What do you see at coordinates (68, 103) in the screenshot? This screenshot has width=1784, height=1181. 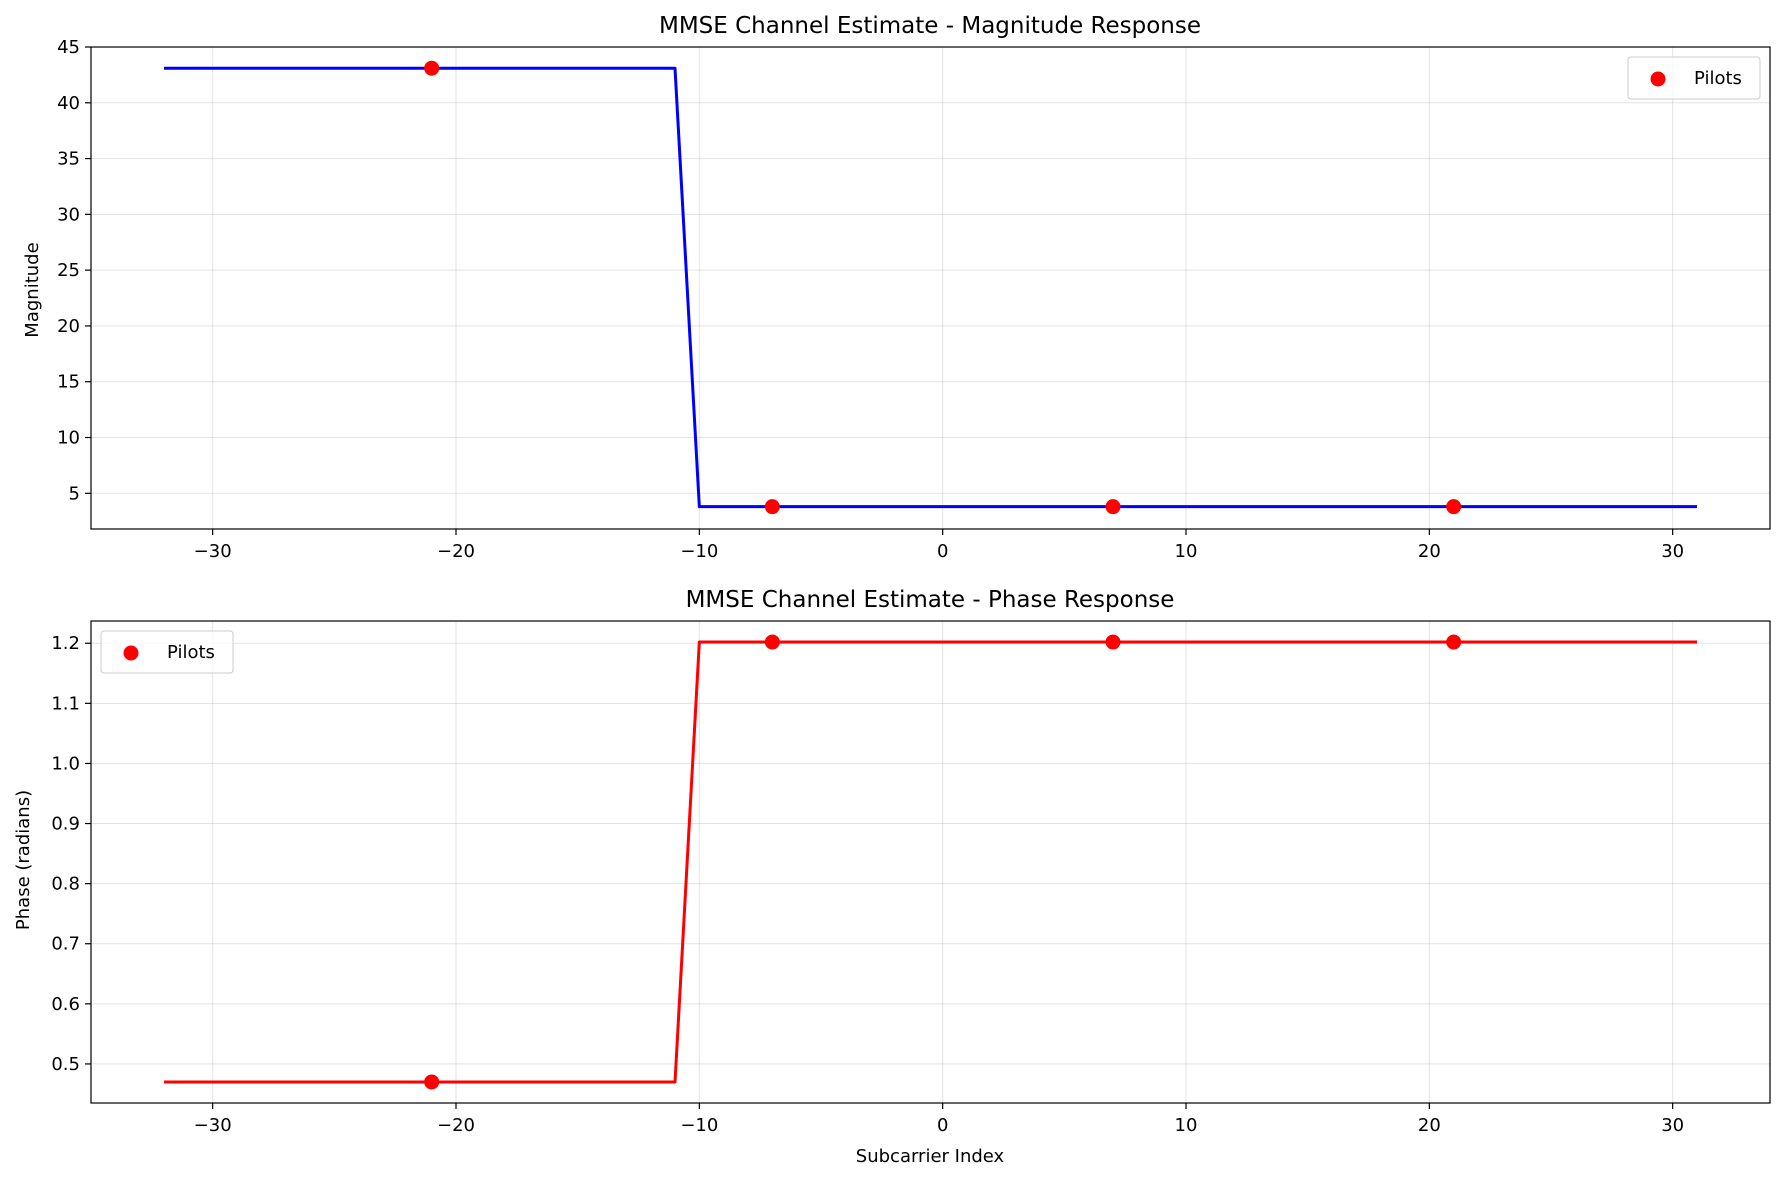 I see `y-tick-label: 40` at bounding box center [68, 103].